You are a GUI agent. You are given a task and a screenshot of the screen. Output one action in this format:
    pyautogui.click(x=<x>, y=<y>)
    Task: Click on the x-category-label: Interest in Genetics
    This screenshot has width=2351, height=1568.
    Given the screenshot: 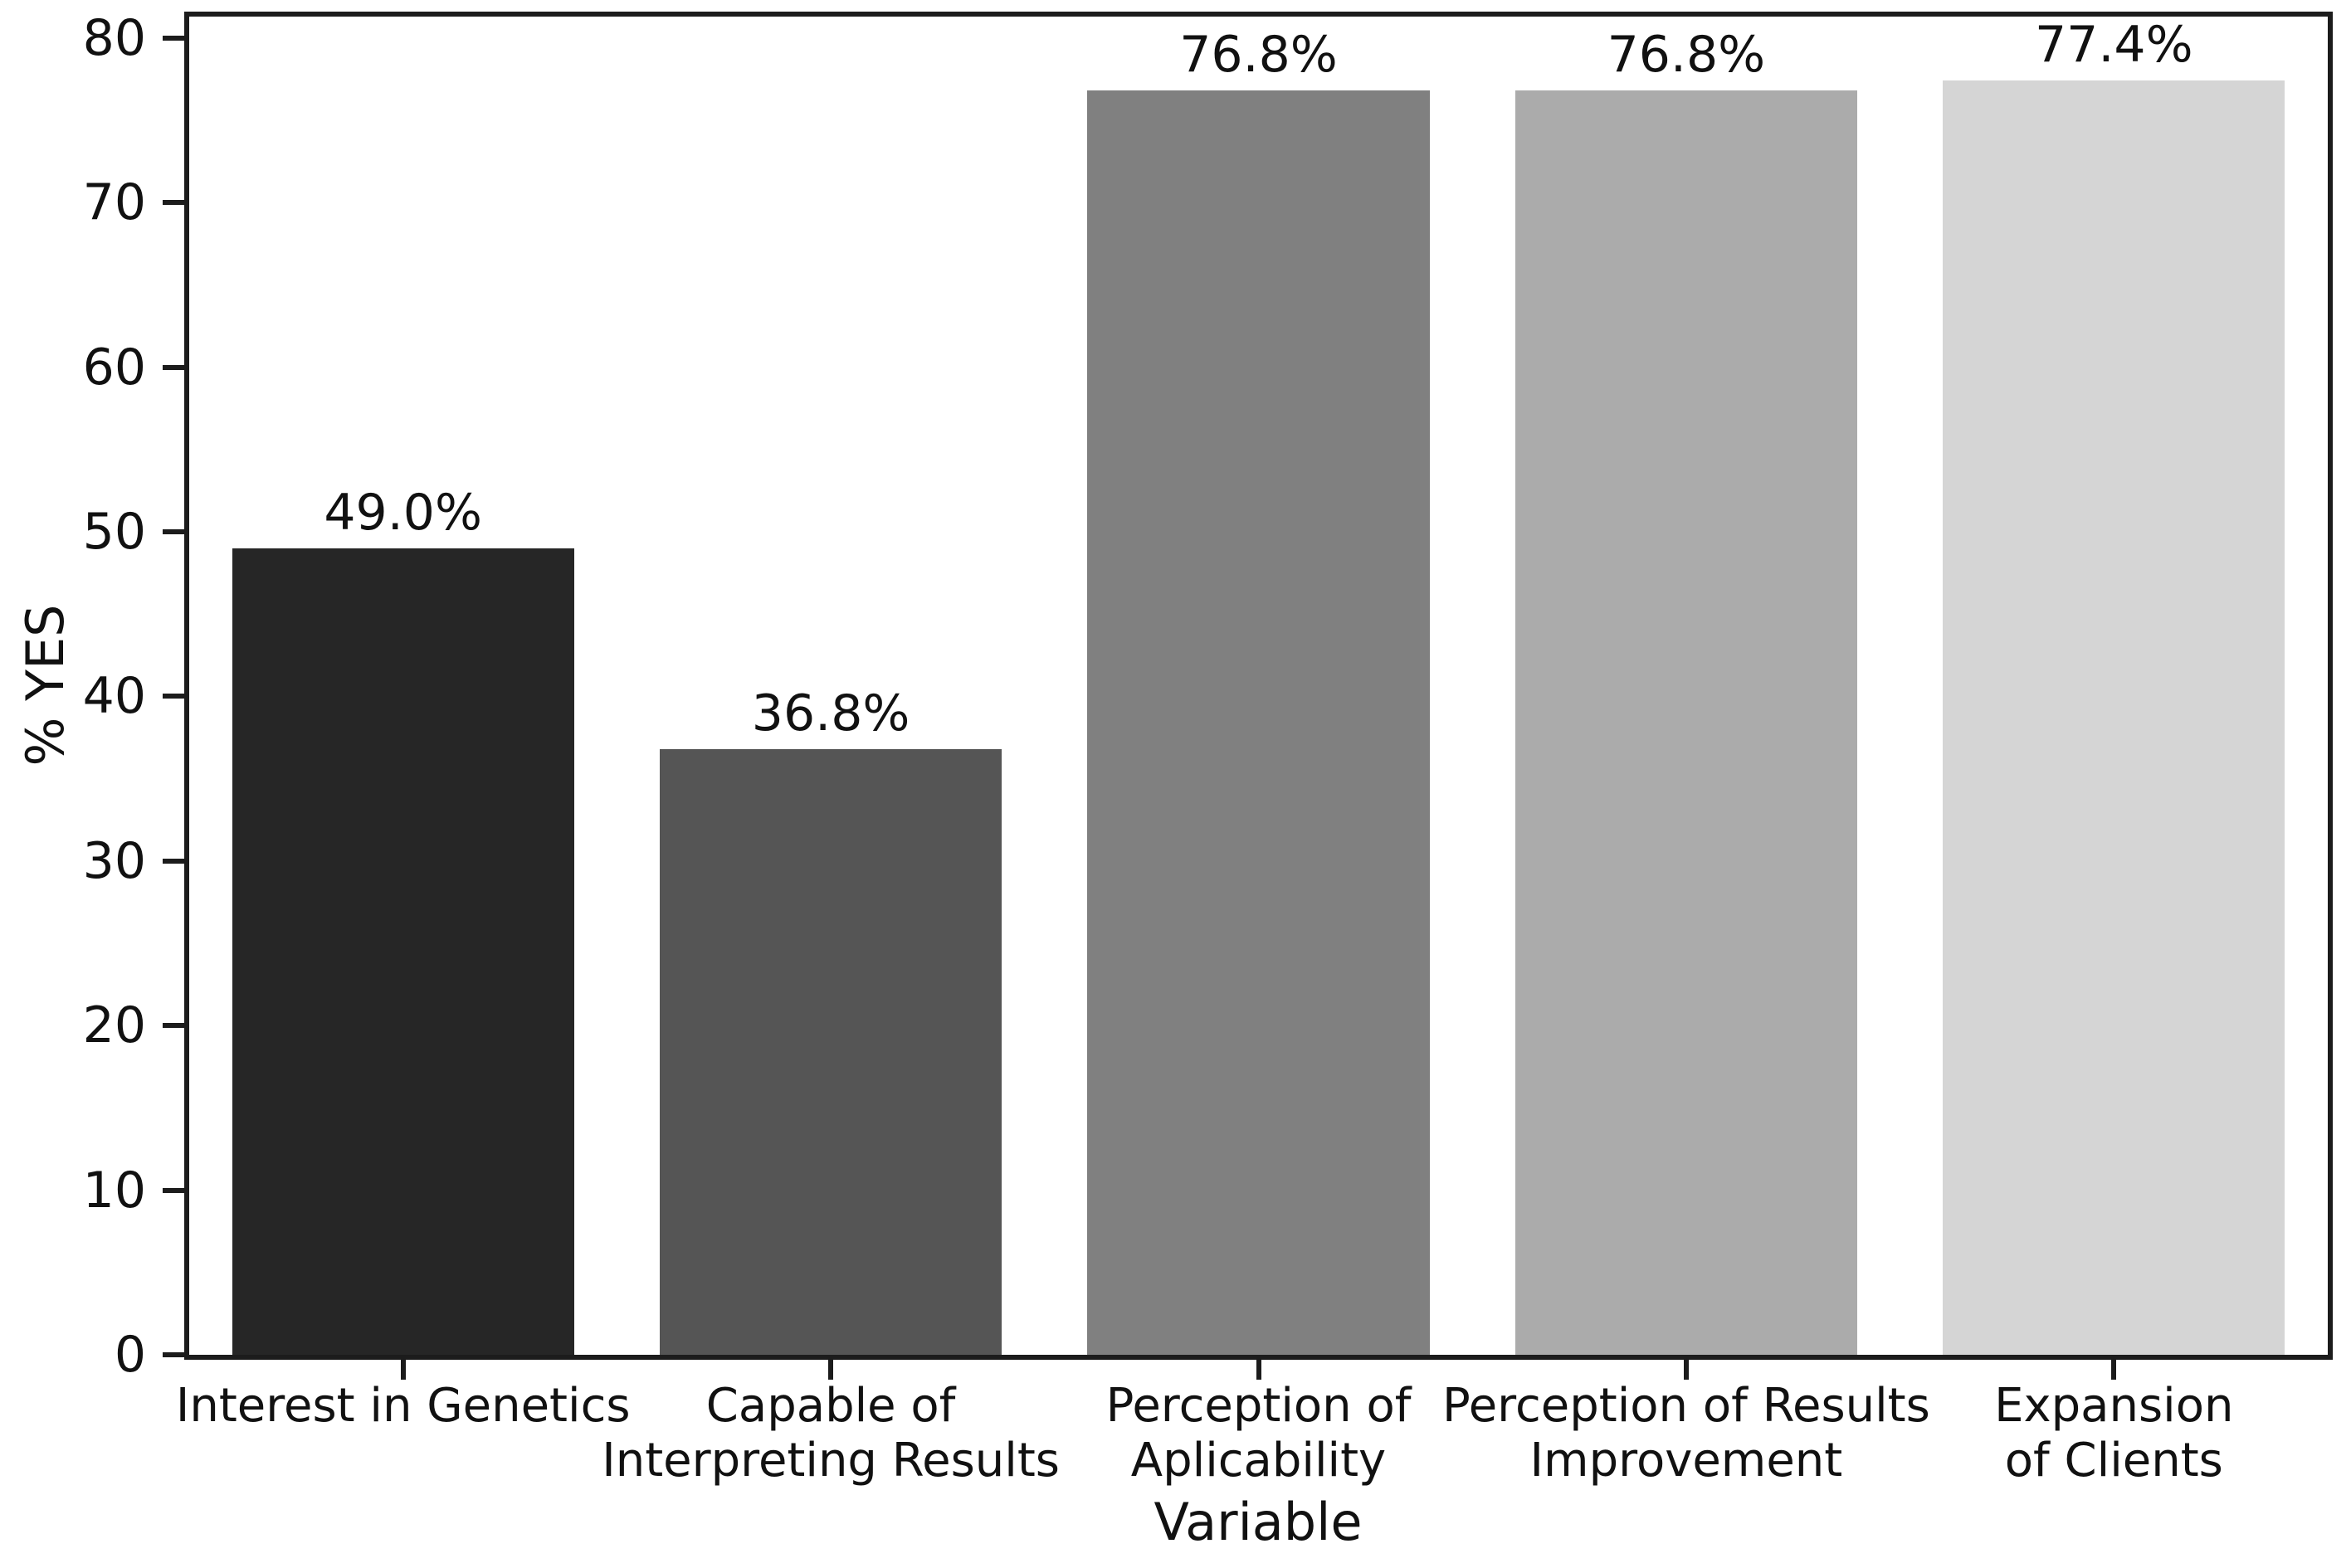 What is the action you would take?
    pyautogui.click(x=403, y=1406)
    